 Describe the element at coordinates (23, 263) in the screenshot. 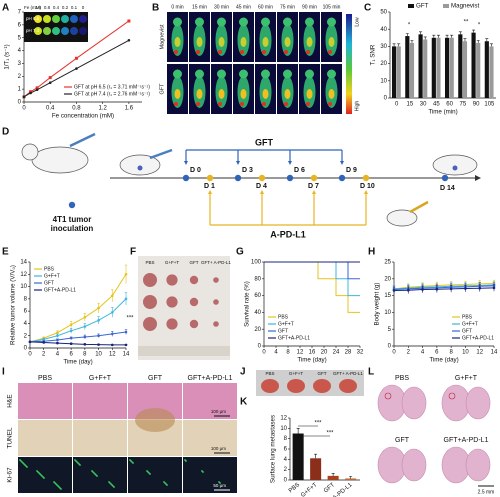

I see `y-tick-label: 14` at that location.